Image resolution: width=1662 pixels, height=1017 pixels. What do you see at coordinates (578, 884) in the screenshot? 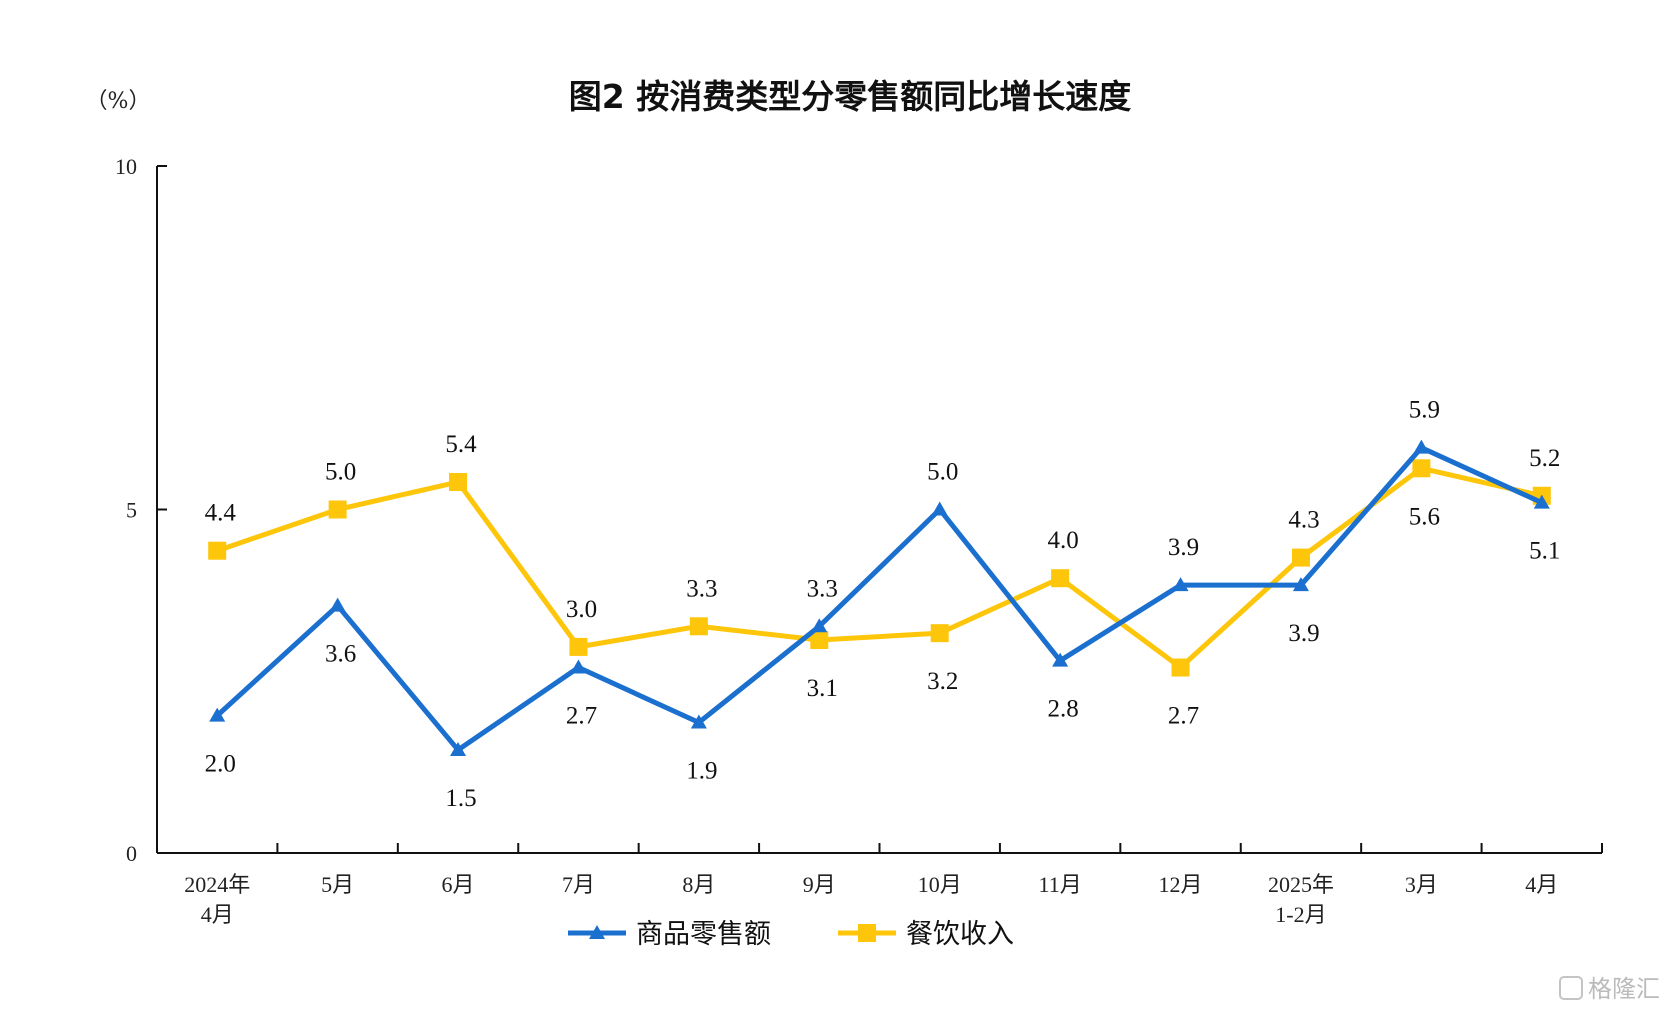
I see `x-tick-label: 7月` at bounding box center [578, 884].